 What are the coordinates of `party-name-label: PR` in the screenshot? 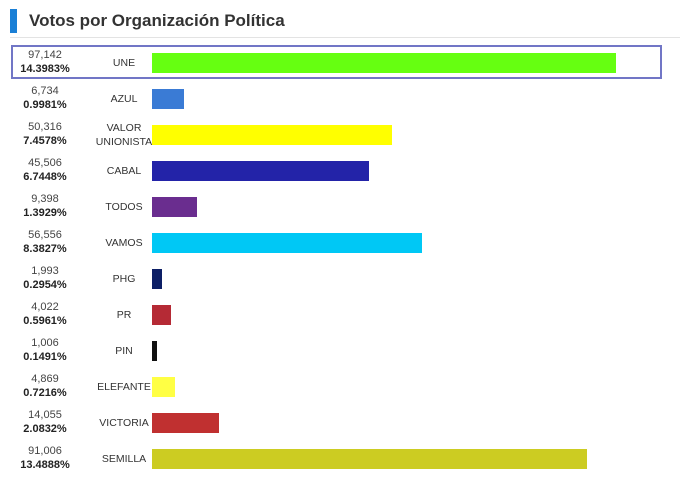 It's located at (124, 315).